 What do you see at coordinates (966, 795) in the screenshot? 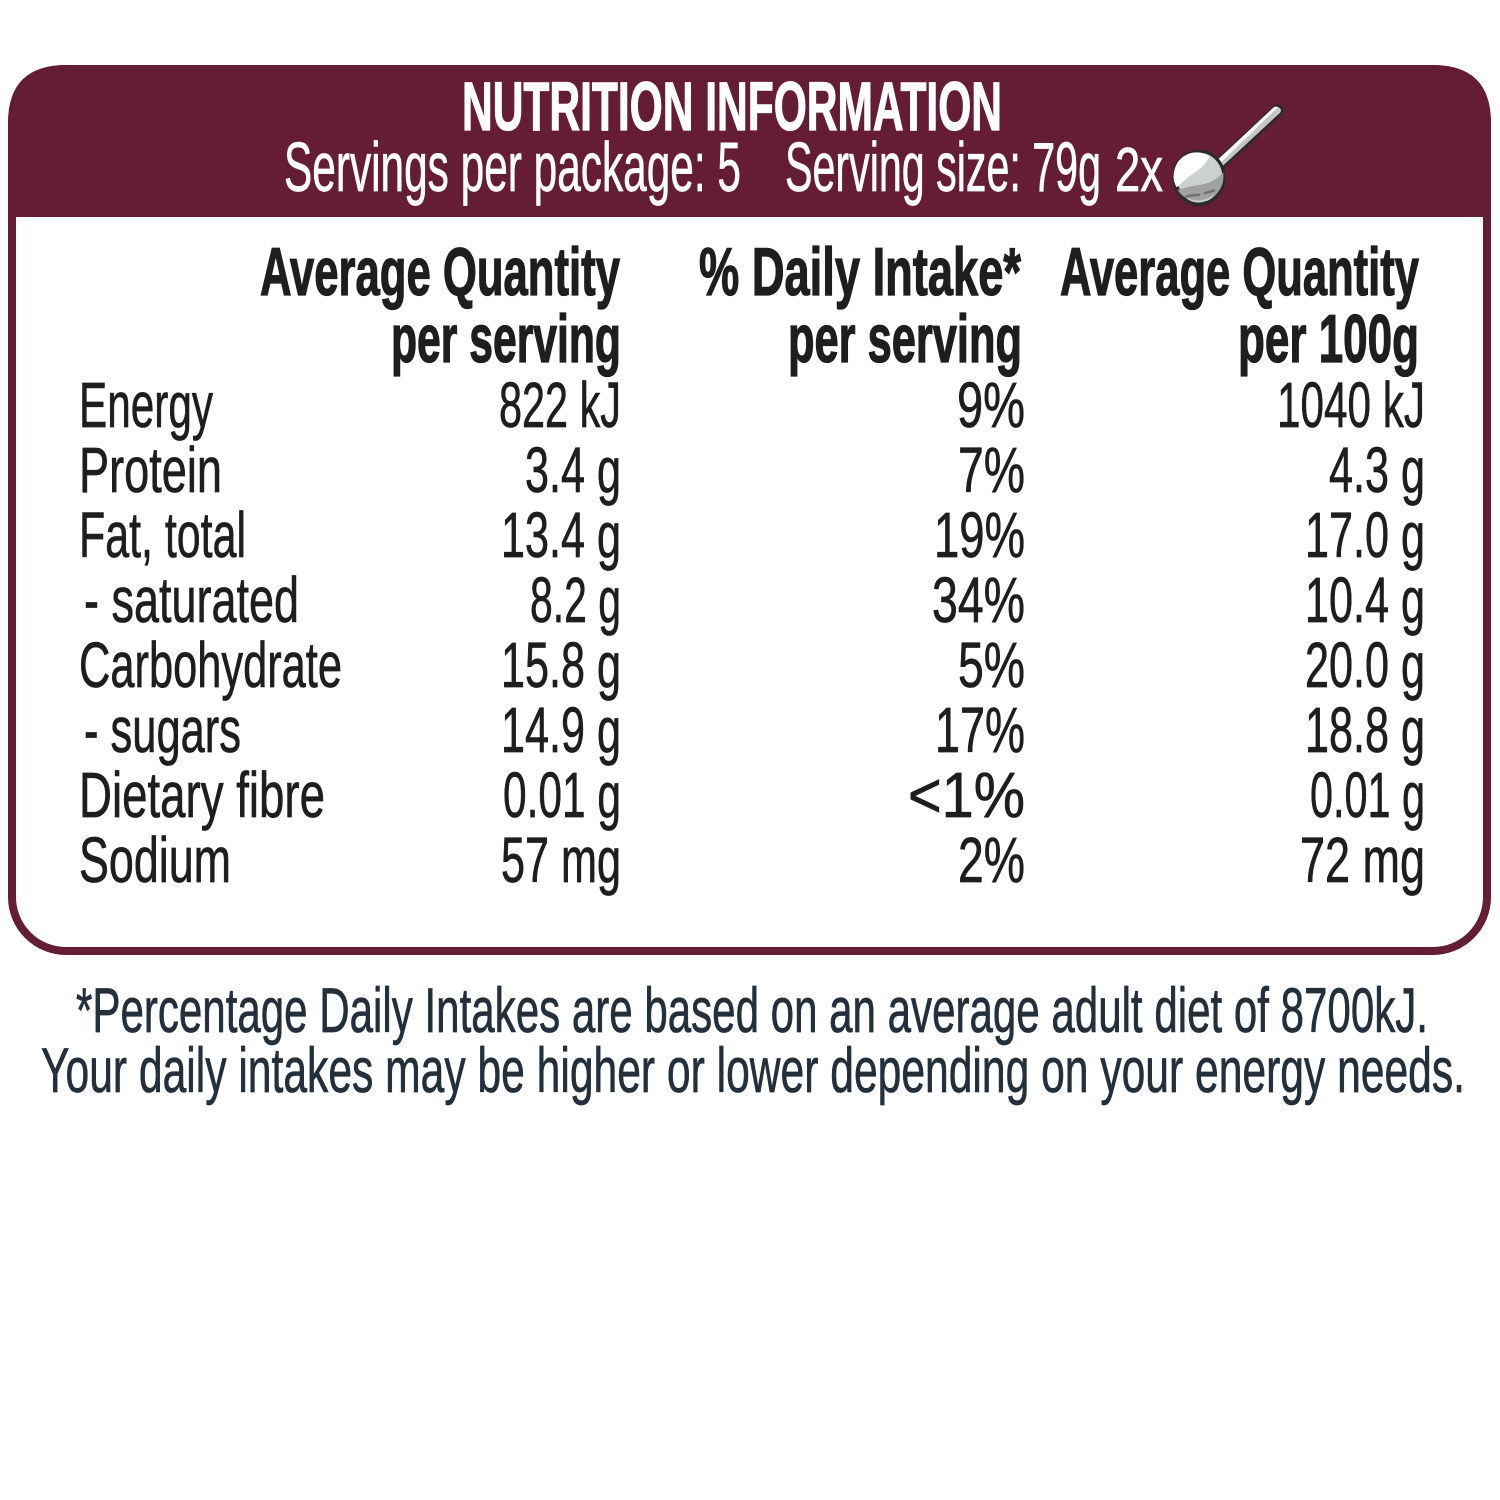
I see `svg-text: <1%` at bounding box center [966, 795].